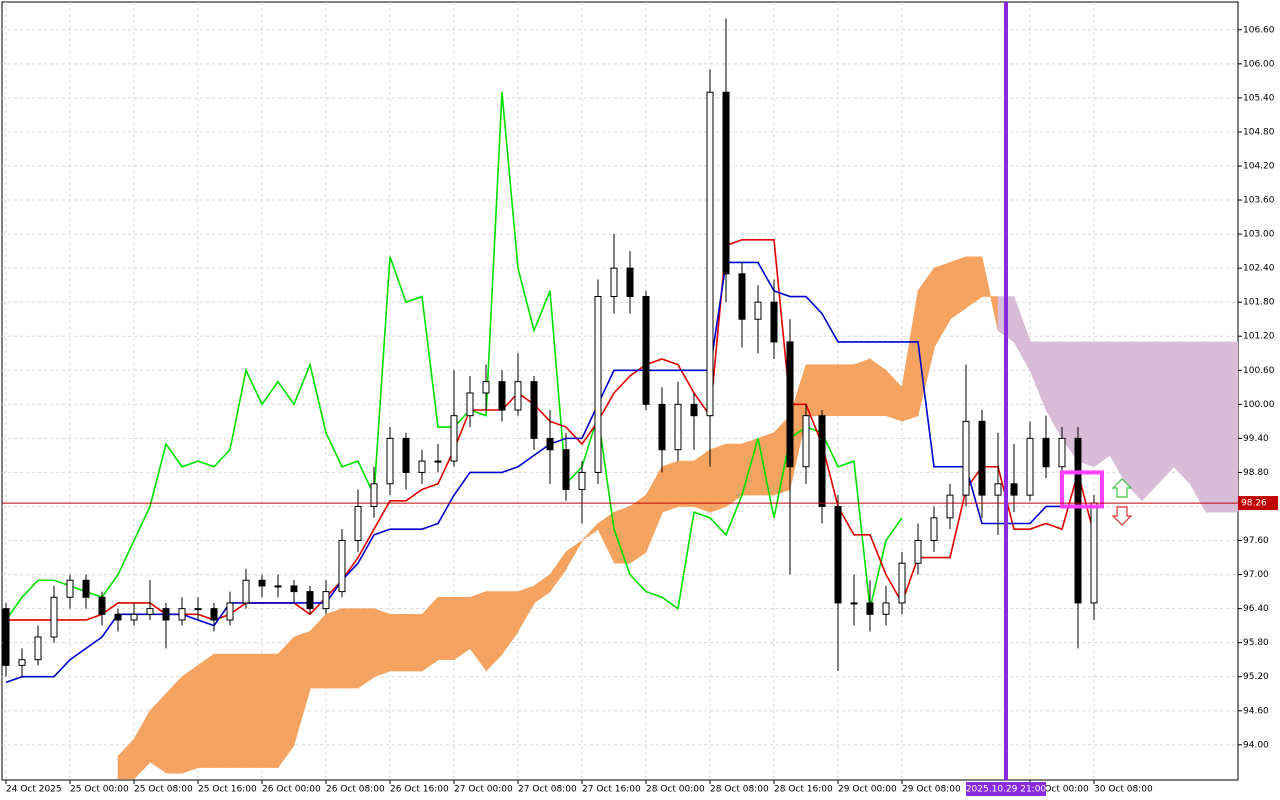 Image resolution: width=1280 pixels, height=800 pixels. Describe the element at coordinates (611, 790) in the screenshot. I see `x-tick-label: 27 Oct 16:00` at that location.